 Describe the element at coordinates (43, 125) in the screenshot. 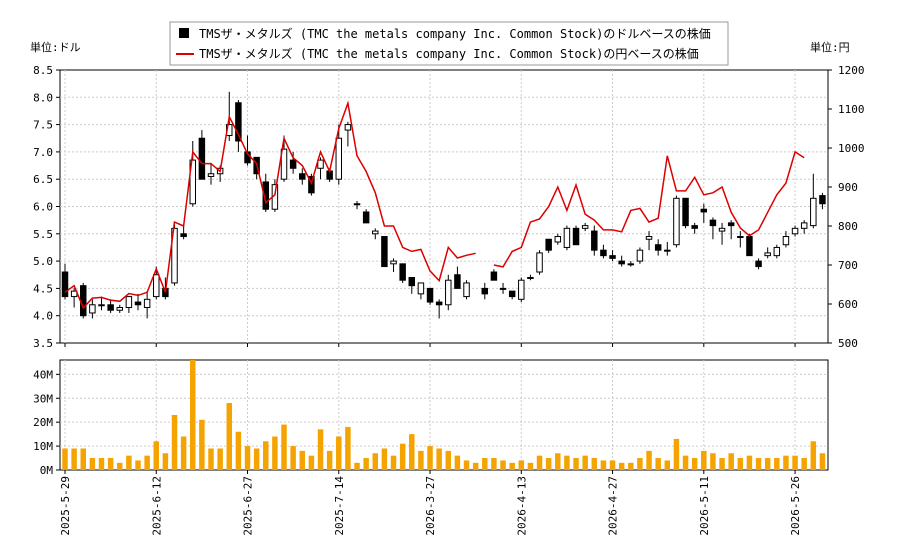

I see `left-tick-label: 7.5` at that location.